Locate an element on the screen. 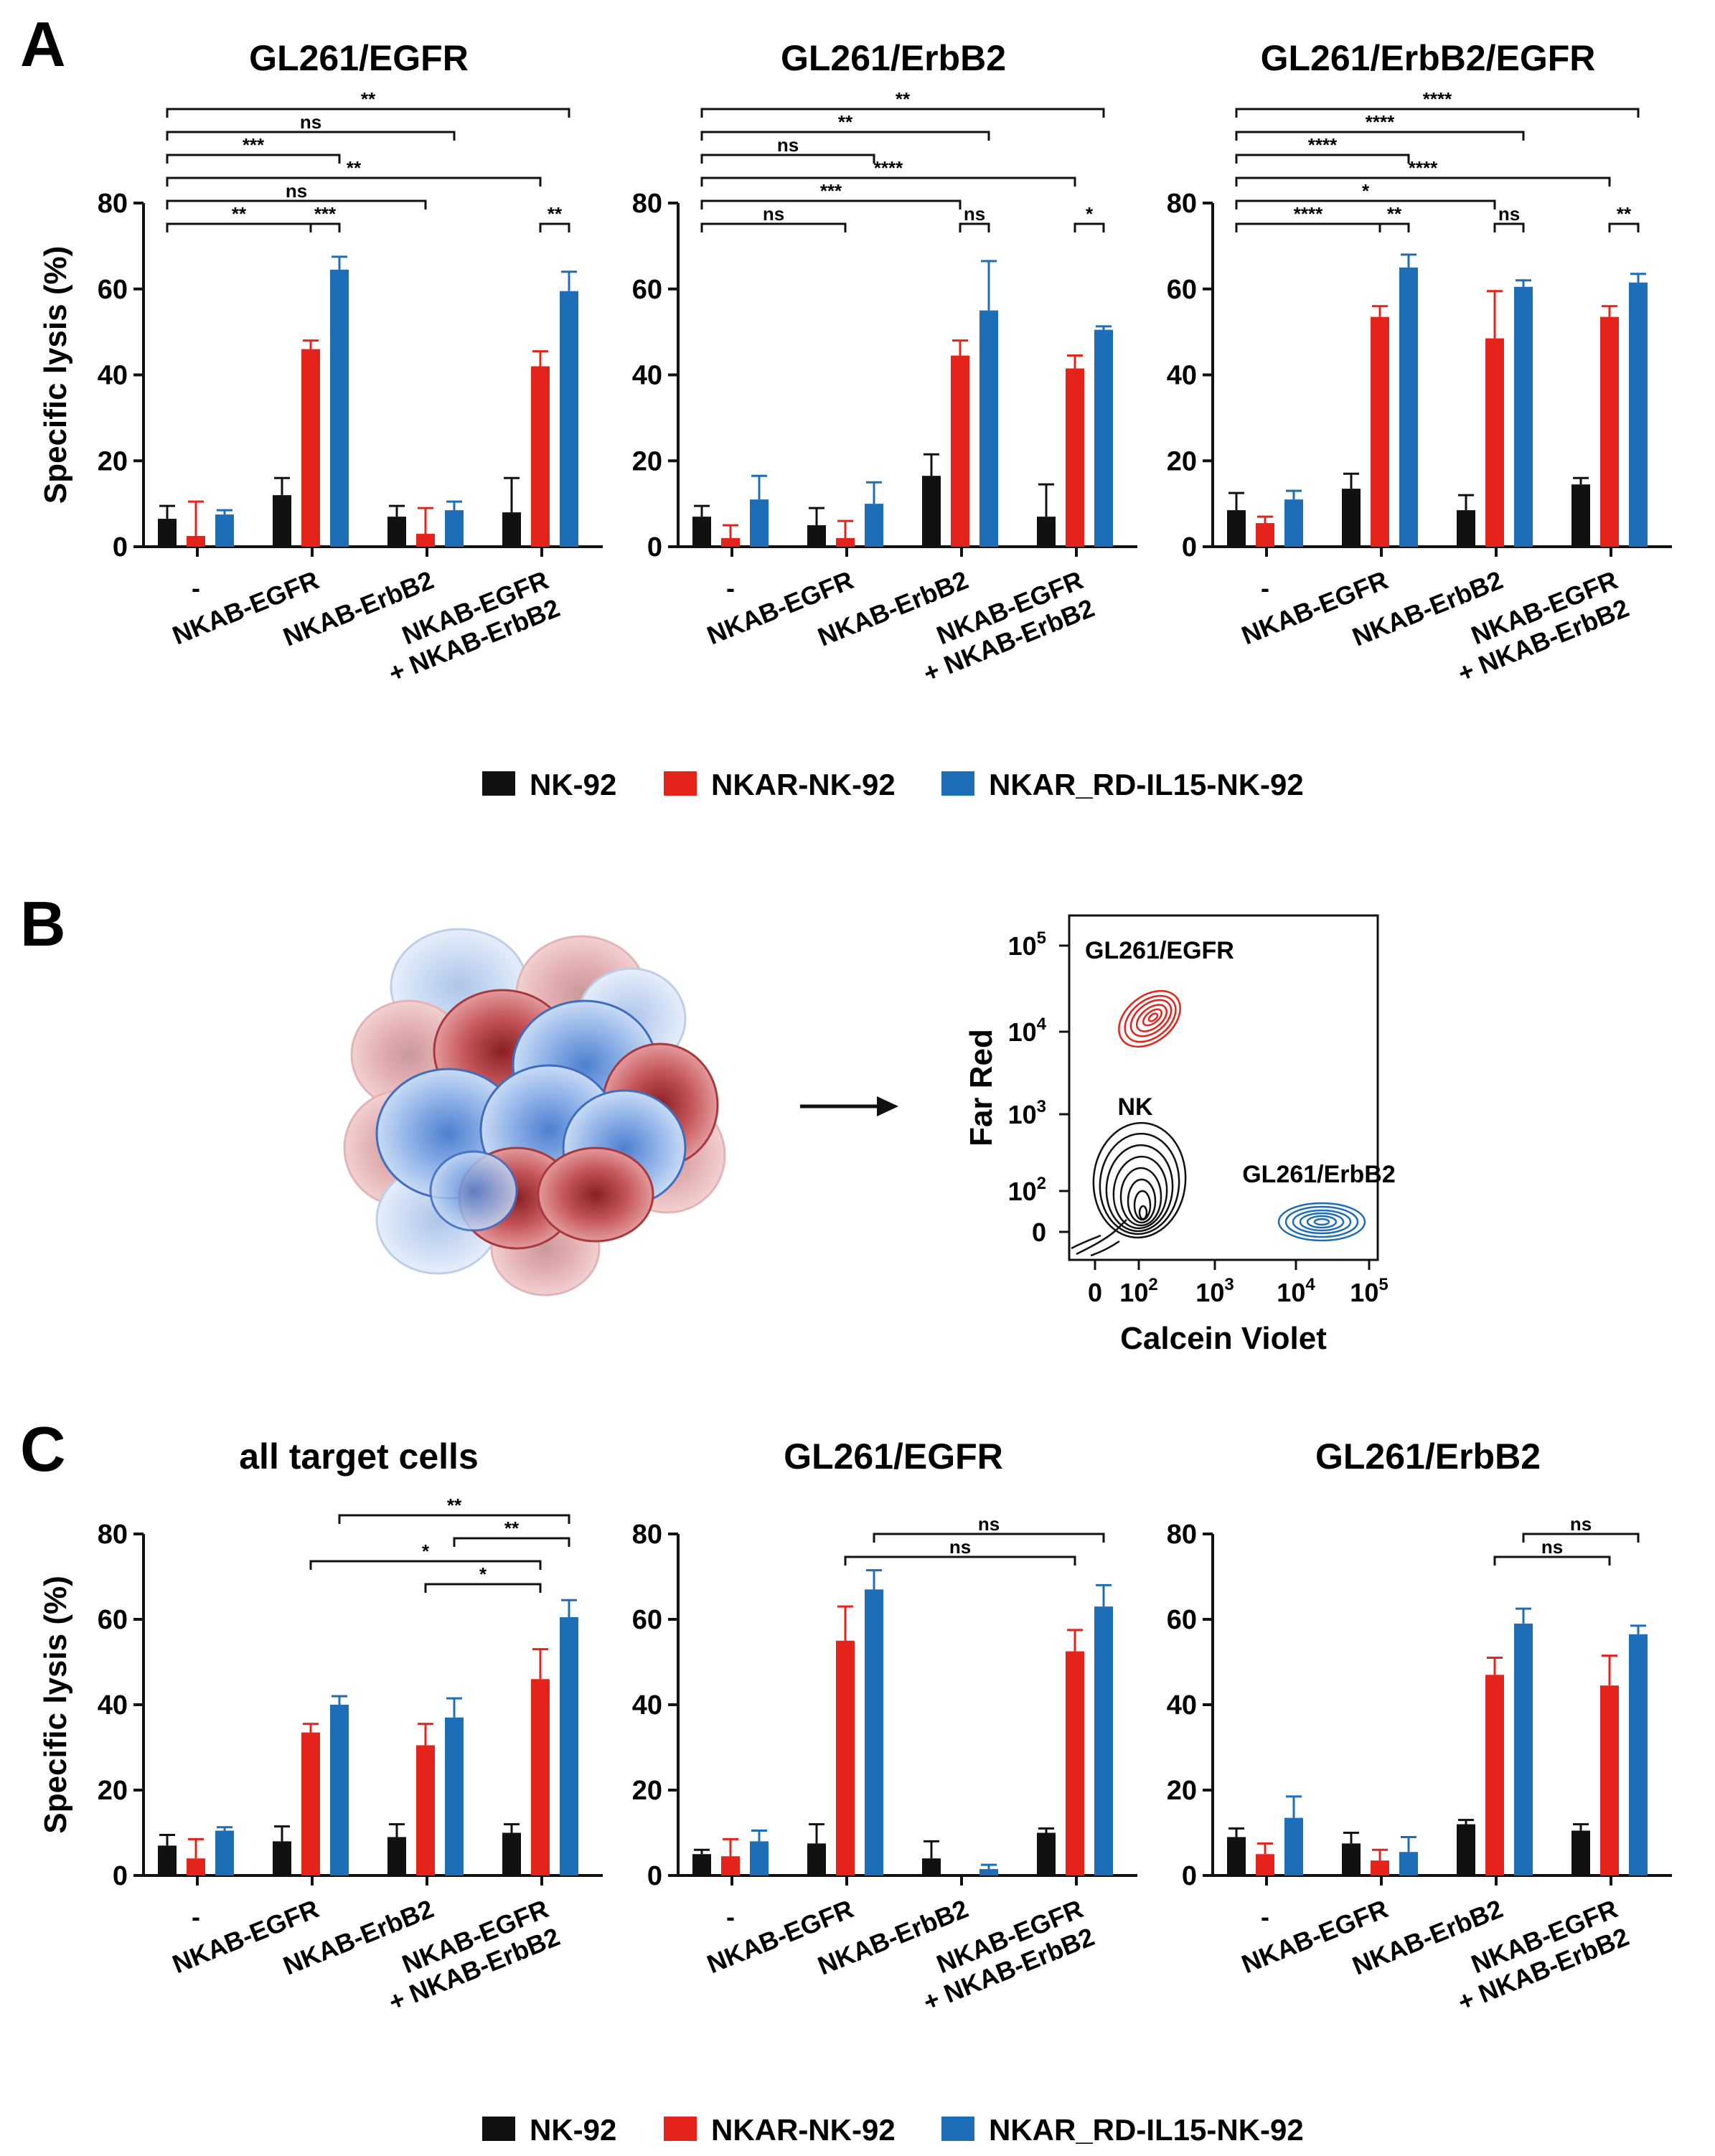 The image size is (1715, 2156). svg-text: 10⁴ is located at coordinates (1027, 1031).